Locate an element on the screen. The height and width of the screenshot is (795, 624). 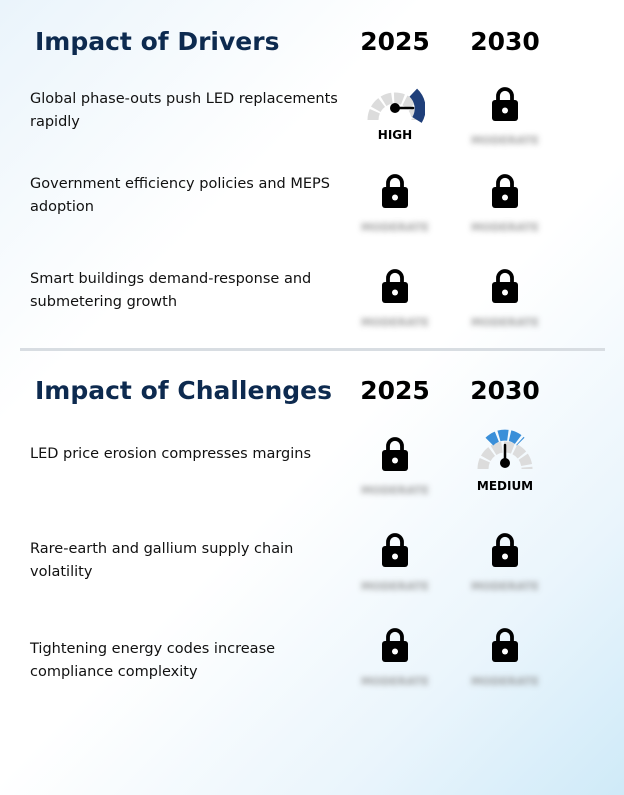
challenges-title: Impact of Challenges is located at coordinates (183, 390).